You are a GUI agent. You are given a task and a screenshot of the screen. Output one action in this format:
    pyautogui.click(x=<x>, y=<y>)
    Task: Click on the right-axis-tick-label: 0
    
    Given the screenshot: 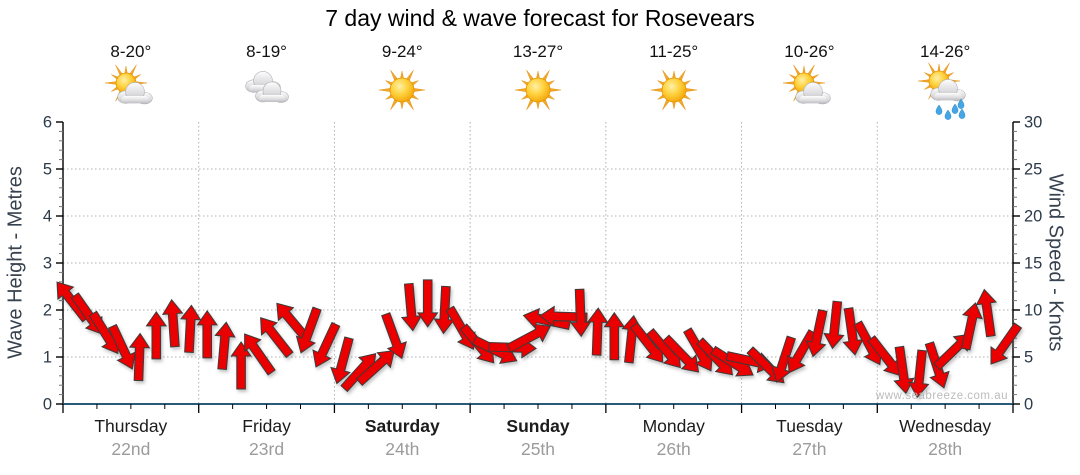 What is the action you would take?
    pyautogui.click(x=1028, y=405)
    